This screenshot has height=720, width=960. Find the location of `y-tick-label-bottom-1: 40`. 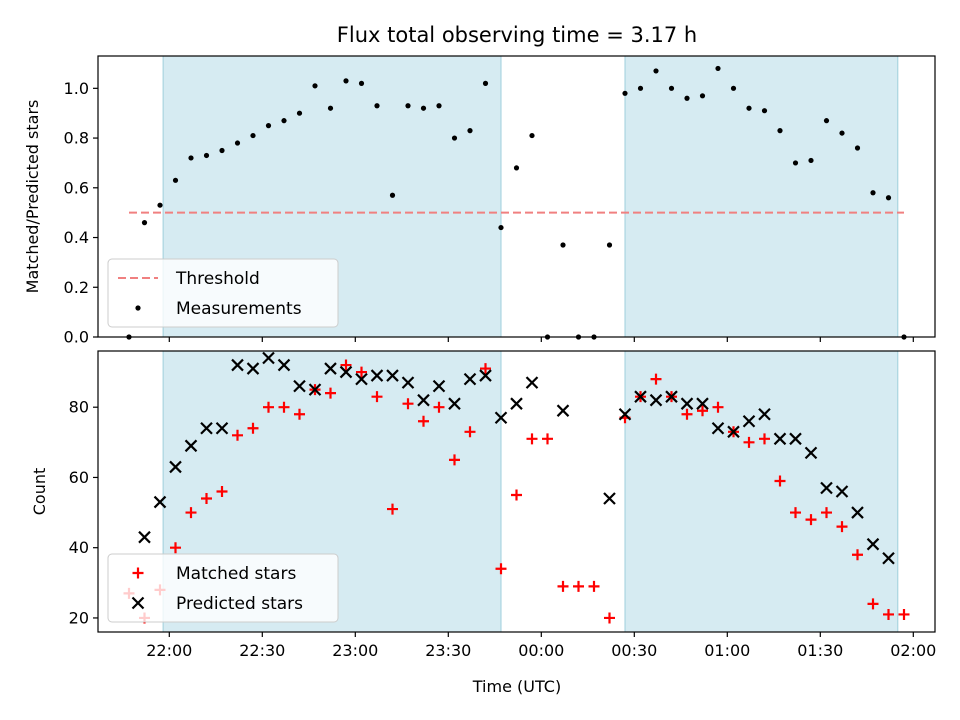

y-tick-label-bottom-1: 40 is located at coordinates (79, 547).